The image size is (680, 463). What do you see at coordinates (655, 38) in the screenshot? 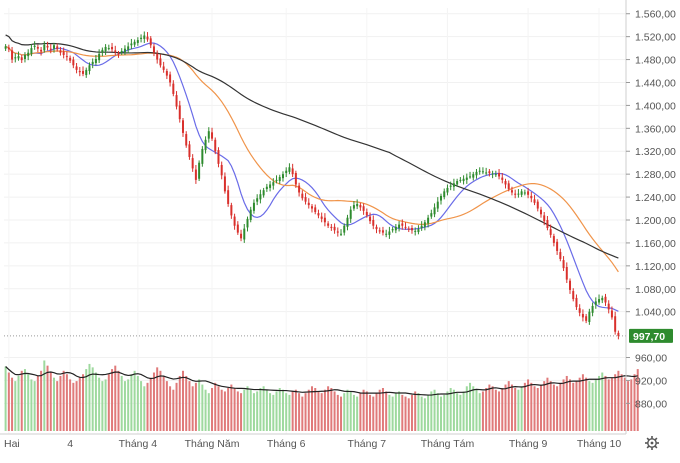
I see `y-tick-label: 1.520,00` at bounding box center [655, 38].